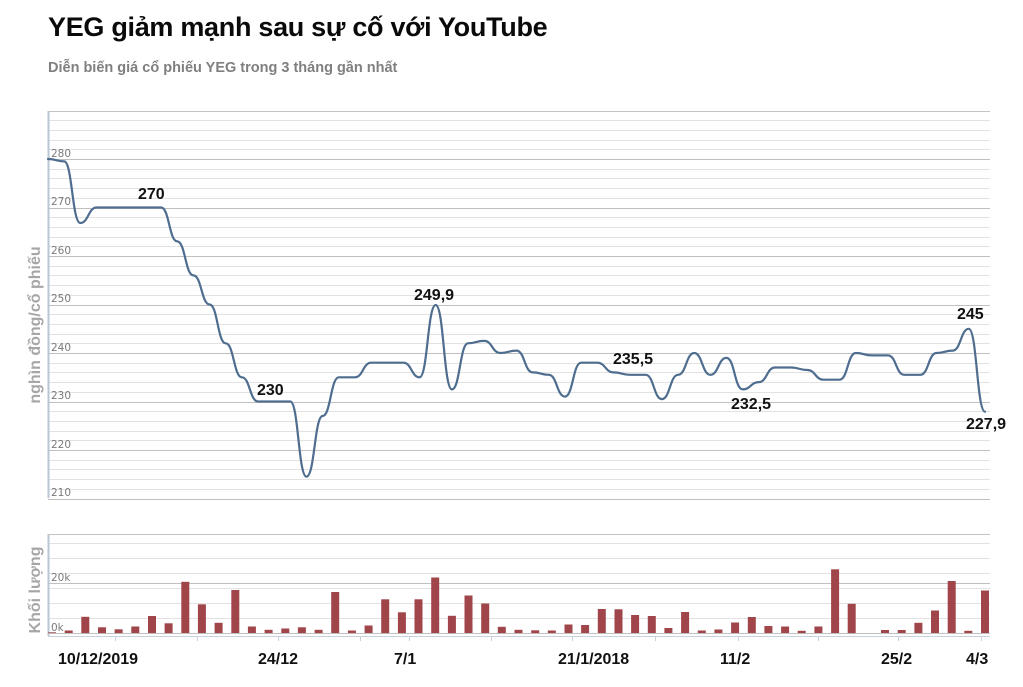 Image resolution: width=1023 pixels, height=687 pixels. Describe the element at coordinates (751, 404) in the screenshot. I see `annotation-232-5: 232,5` at that location.